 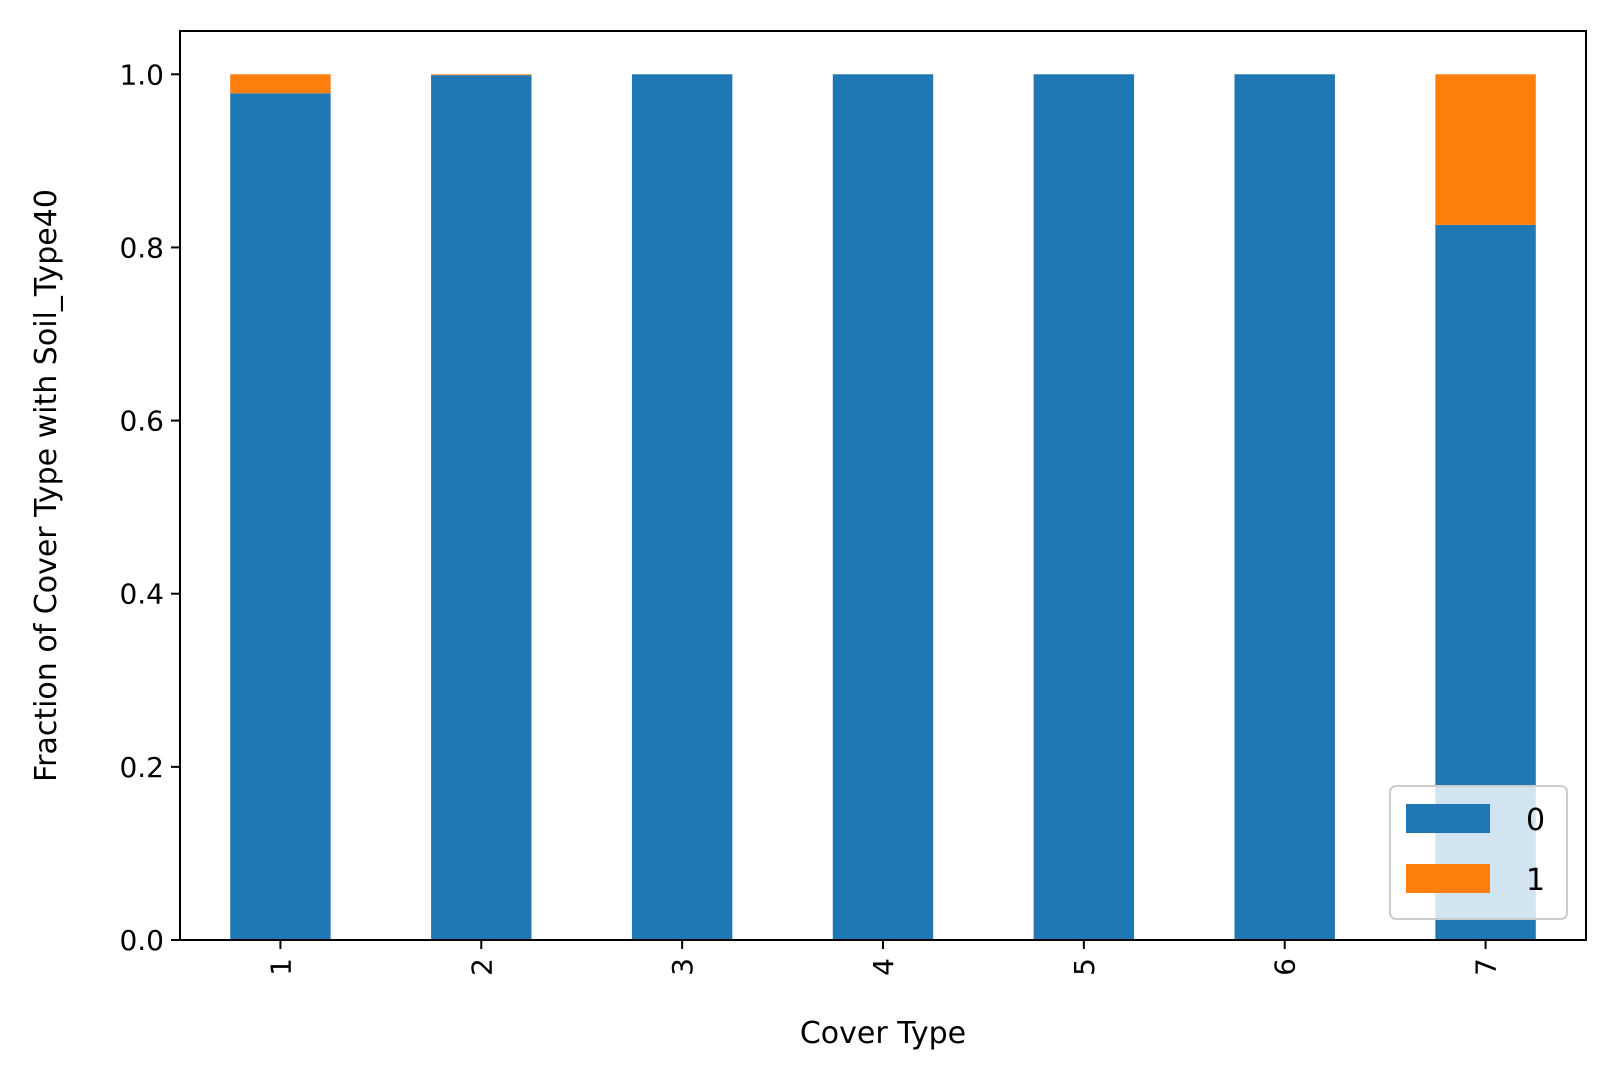 I want to click on x-axis-label: Cover Type, so click(x=883, y=1033).